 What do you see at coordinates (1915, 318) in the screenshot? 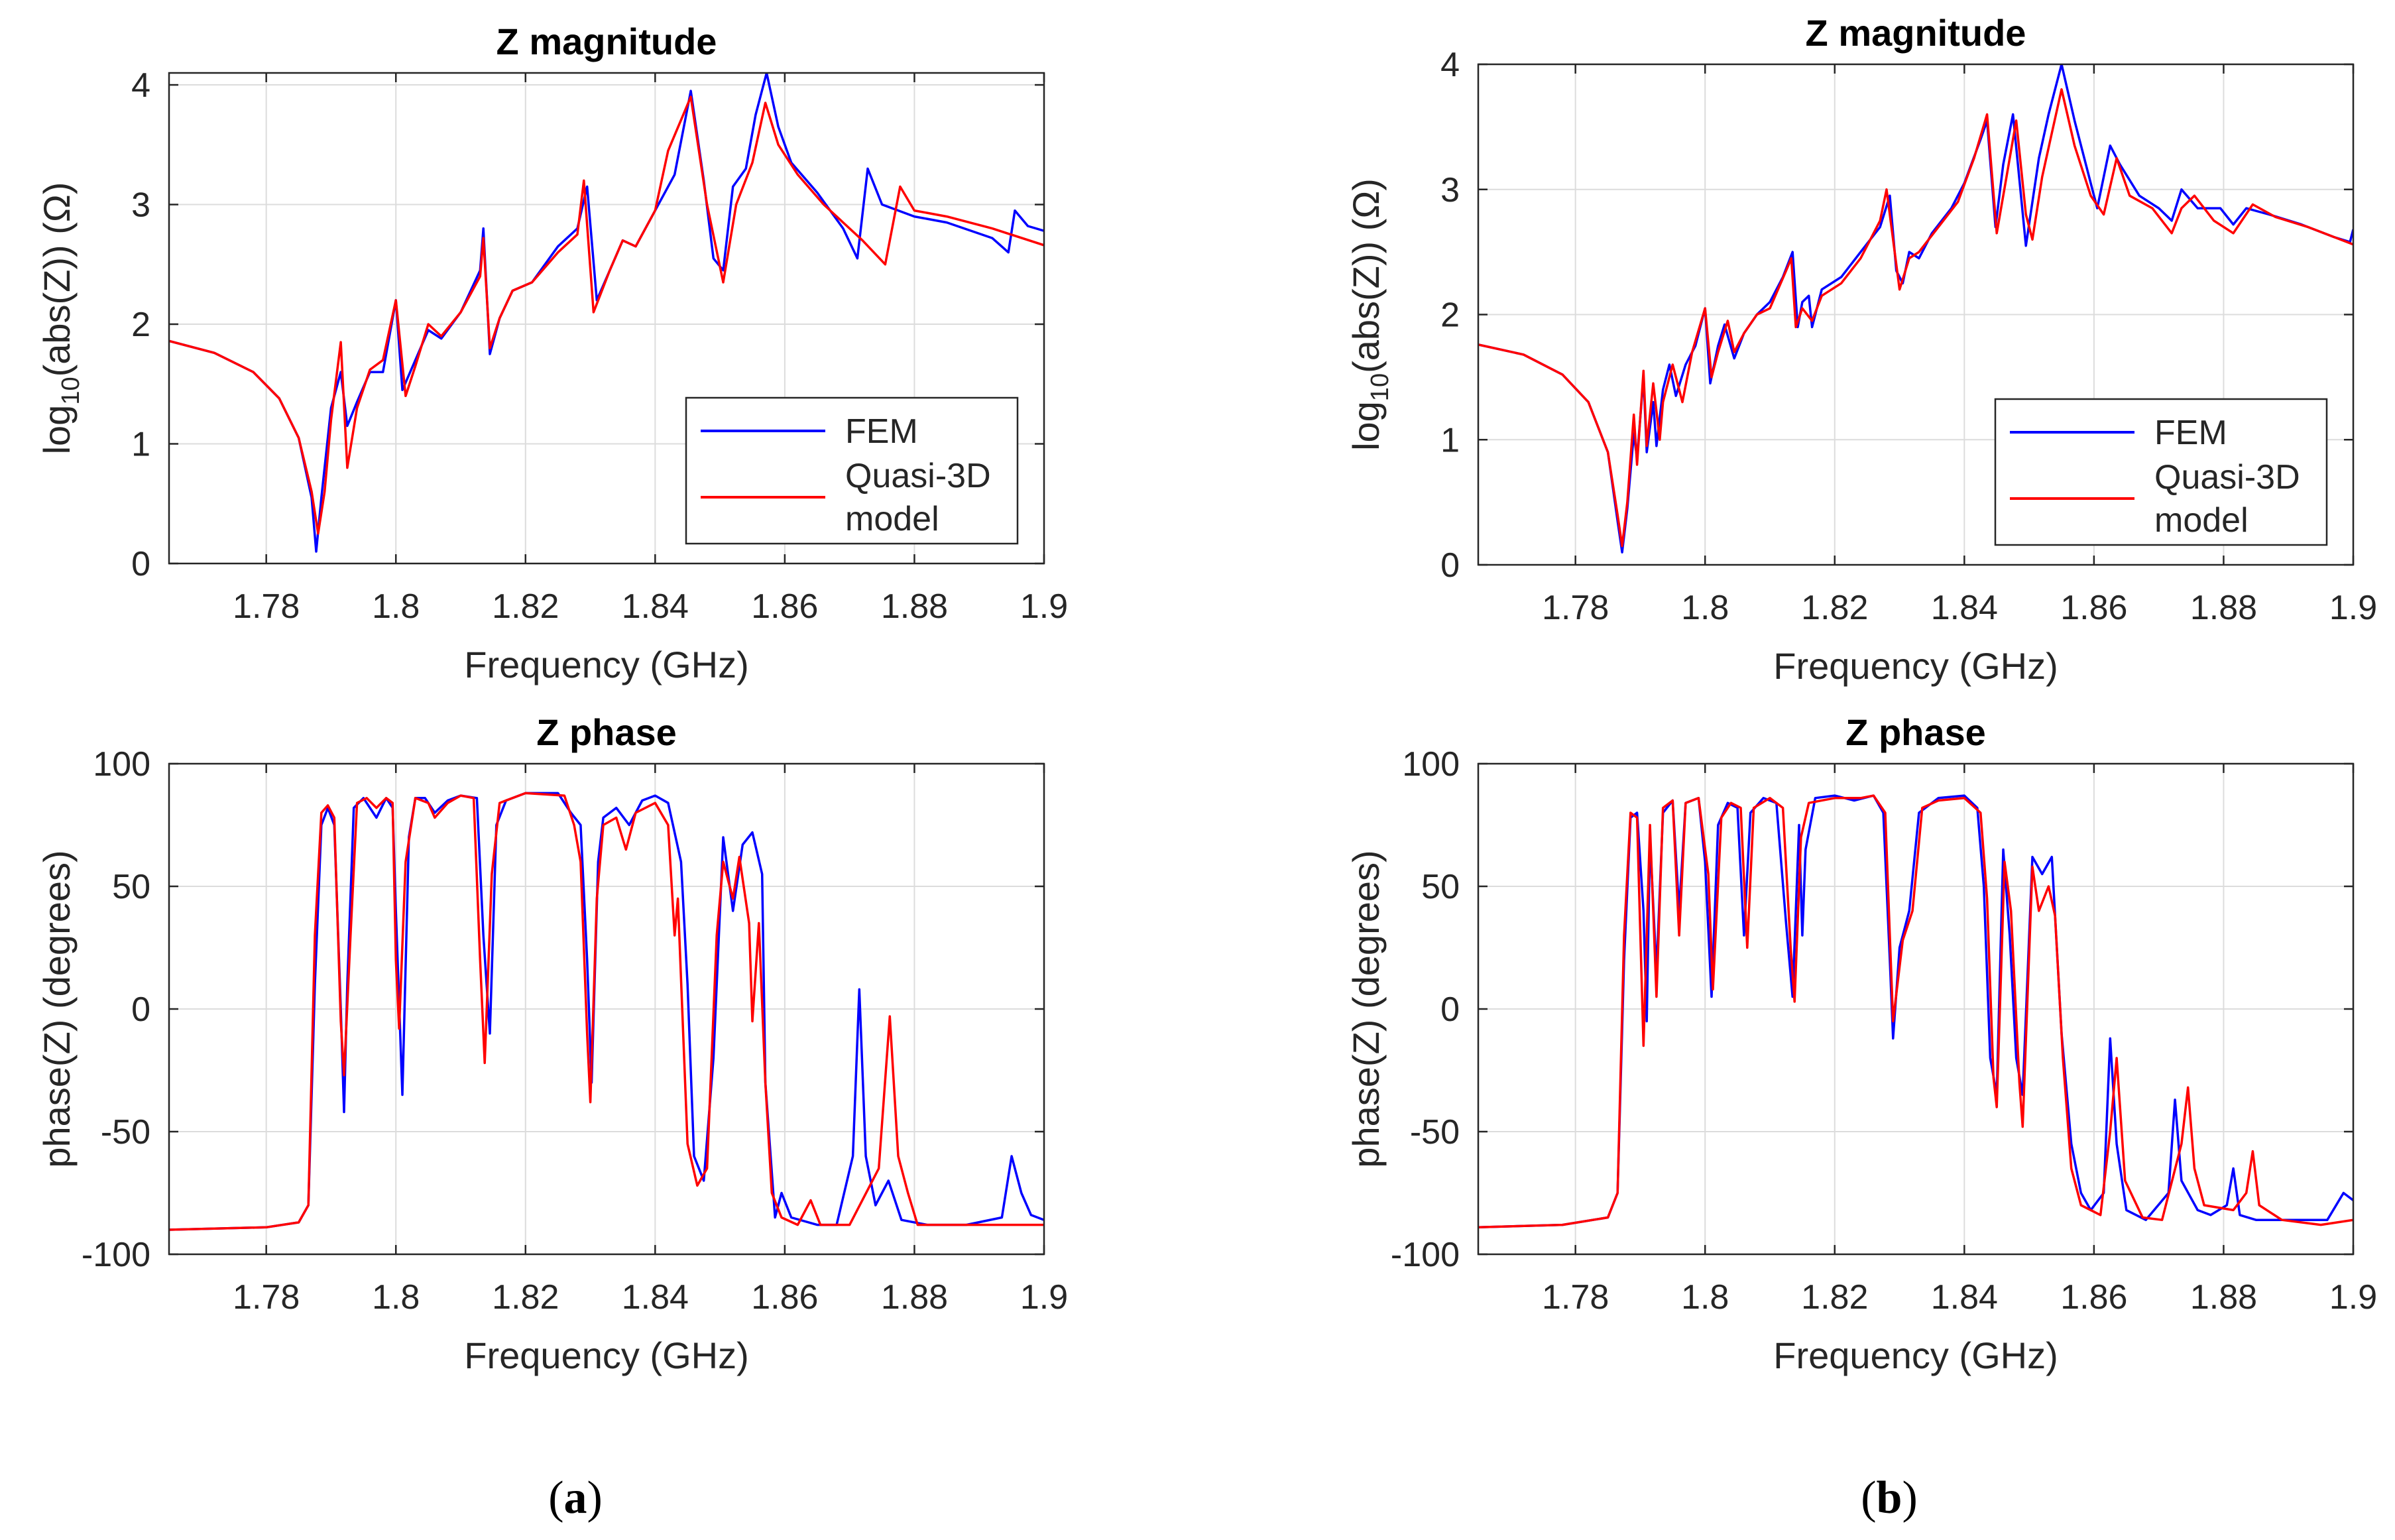
I see `b-magnitude-series-quasi-3d-line` at bounding box center [1915, 318].